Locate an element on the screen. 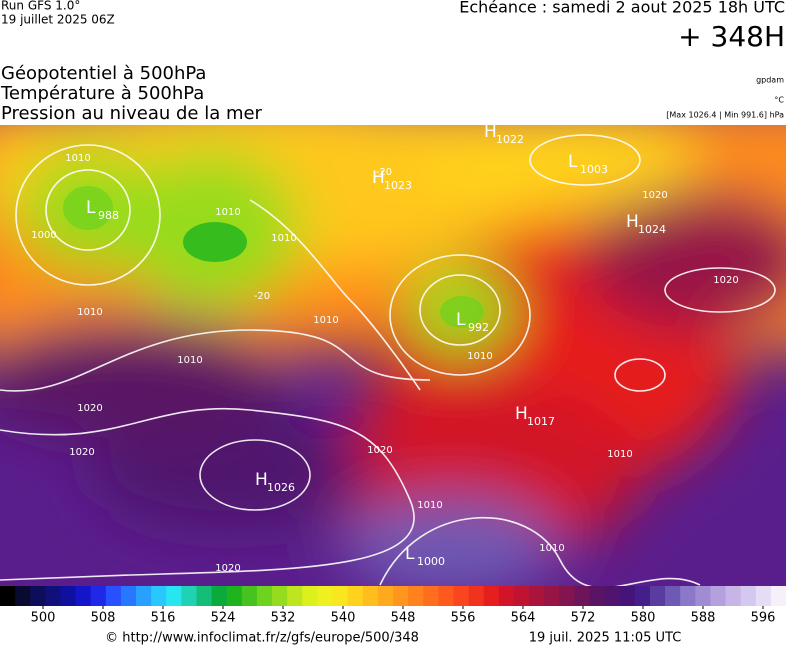 The height and width of the screenshot is (652, 786). colorbar-tick-label: 596 is located at coordinates (763, 618).